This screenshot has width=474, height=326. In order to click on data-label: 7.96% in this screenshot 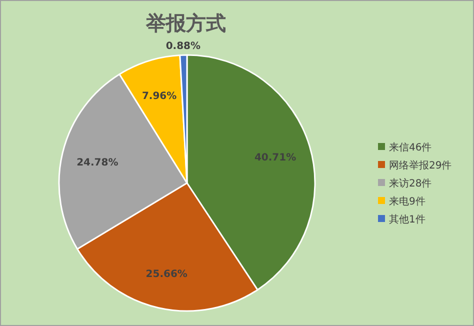, I will do `click(159, 96)`.